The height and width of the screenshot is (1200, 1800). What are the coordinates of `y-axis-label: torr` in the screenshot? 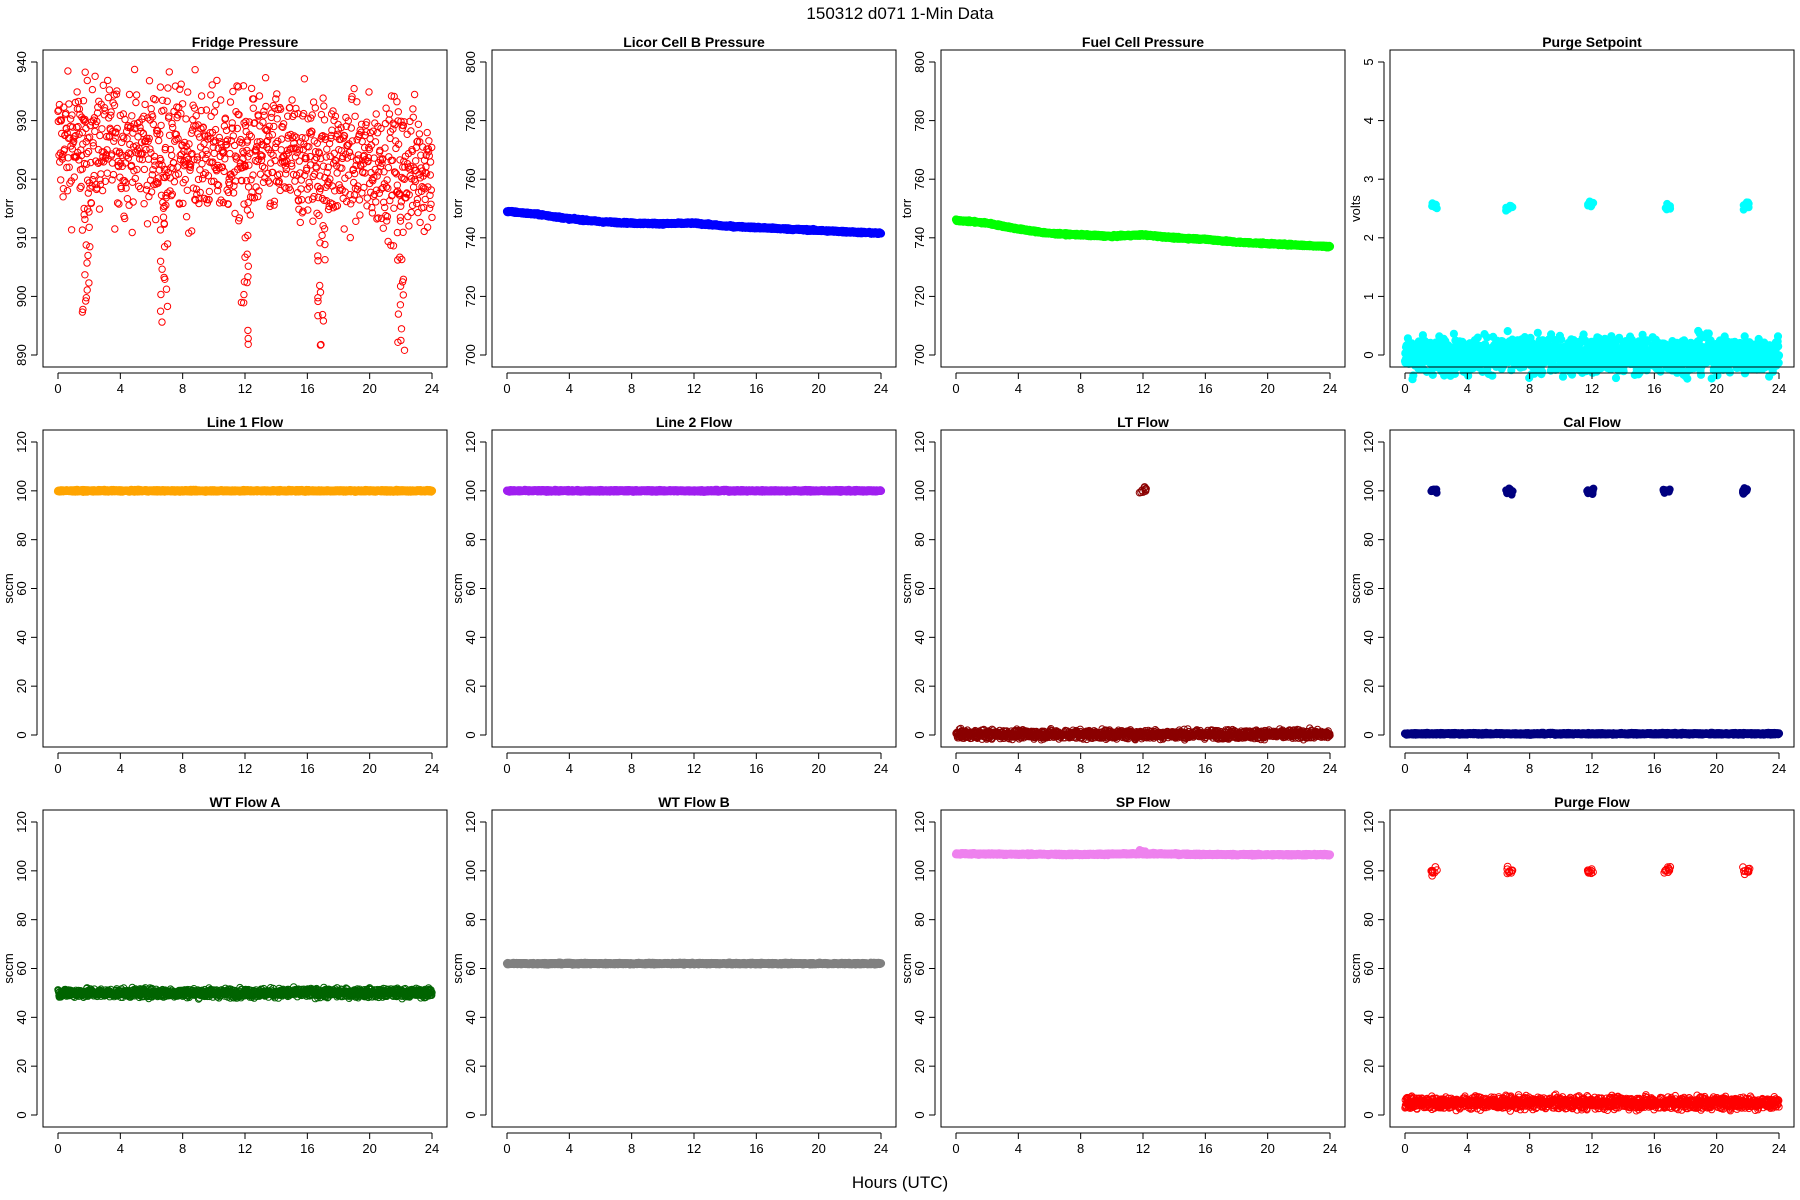 It's located at (906, 208).